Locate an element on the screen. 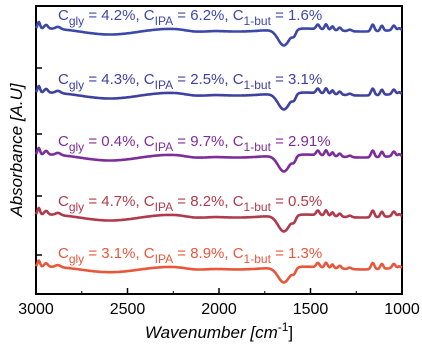  x-tick-label: 1500 is located at coordinates (311, 309).